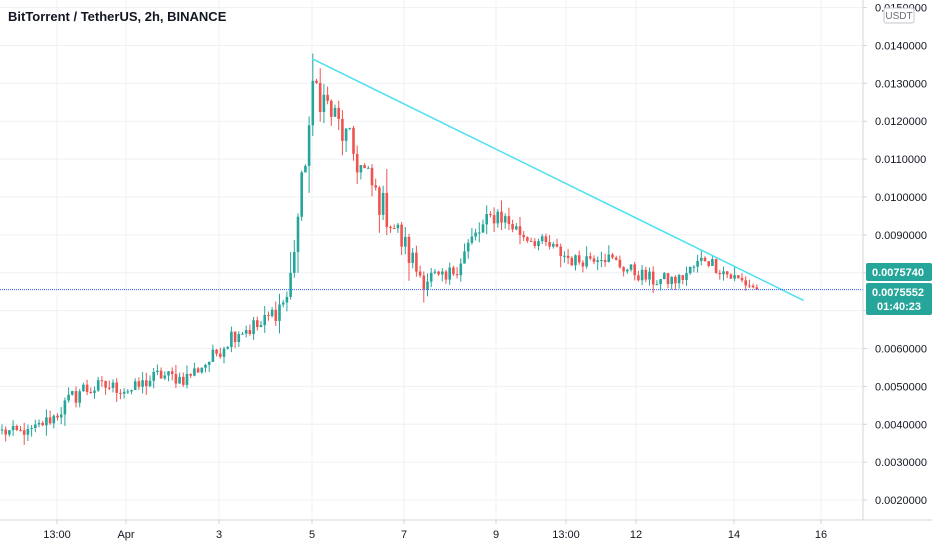  Describe the element at coordinates (636, 535) in the screenshot. I see `time-axis-label: 12` at that location.